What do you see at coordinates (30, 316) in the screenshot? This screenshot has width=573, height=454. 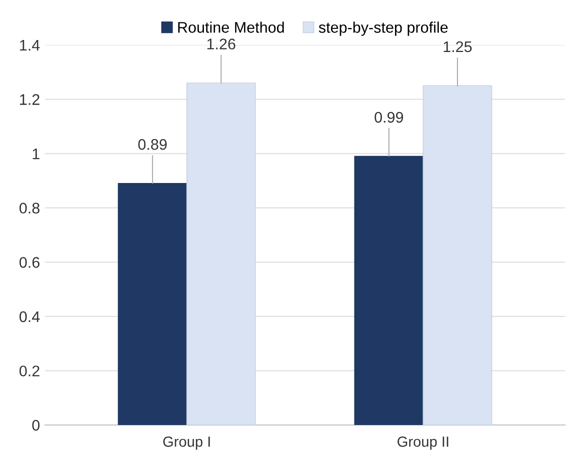 I see `y-tick-label: 0.4` at bounding box center [30, 316].